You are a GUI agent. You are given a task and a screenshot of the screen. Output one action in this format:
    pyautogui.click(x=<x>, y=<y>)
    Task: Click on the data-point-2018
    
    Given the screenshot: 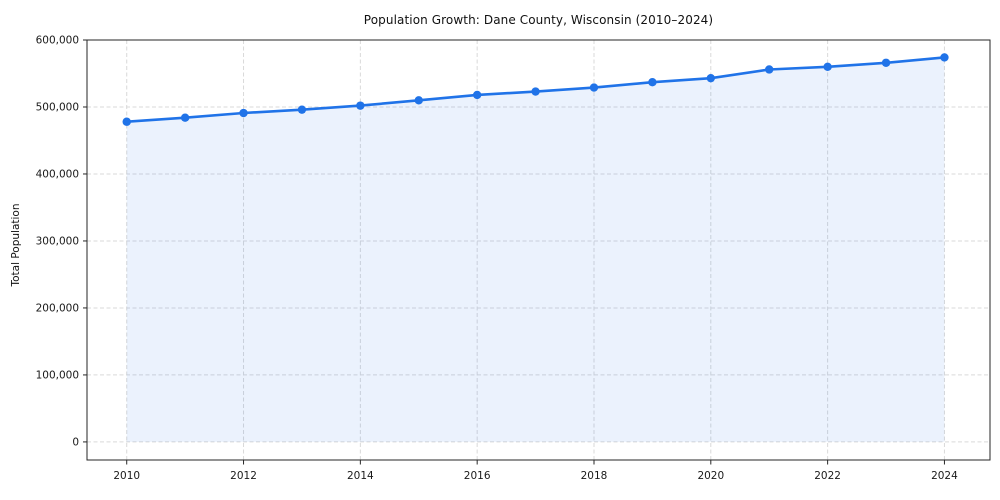 What is the action you would take?
    pyautogui.click(x=594, y=87)
    